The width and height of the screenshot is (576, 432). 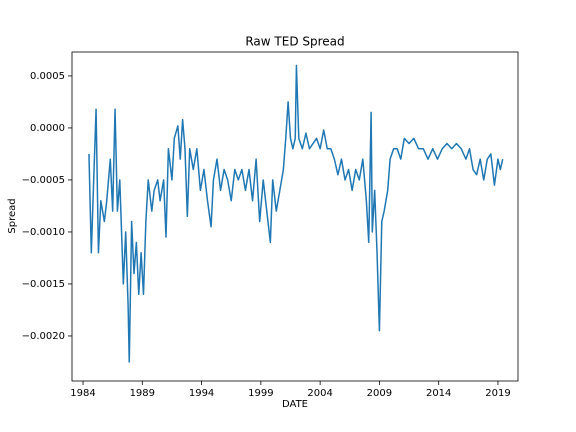 What do you see at coordinates (260, 393) in the screenshot?
I see `x-tick-label: 1999` at bounding box center [260, 393].